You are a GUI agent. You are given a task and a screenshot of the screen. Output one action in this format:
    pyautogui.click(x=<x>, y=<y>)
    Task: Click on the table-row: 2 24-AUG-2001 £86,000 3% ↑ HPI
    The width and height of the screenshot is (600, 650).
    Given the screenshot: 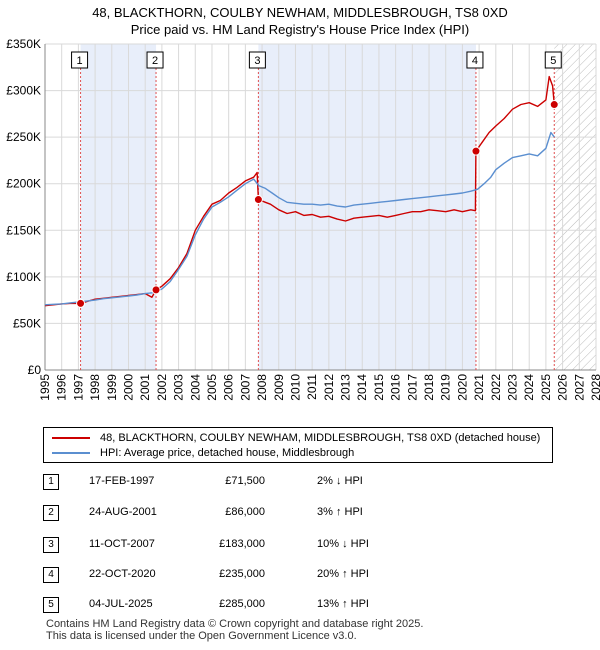 What is the action you would take?
    pyautogui.click(x=223, y=513)
    